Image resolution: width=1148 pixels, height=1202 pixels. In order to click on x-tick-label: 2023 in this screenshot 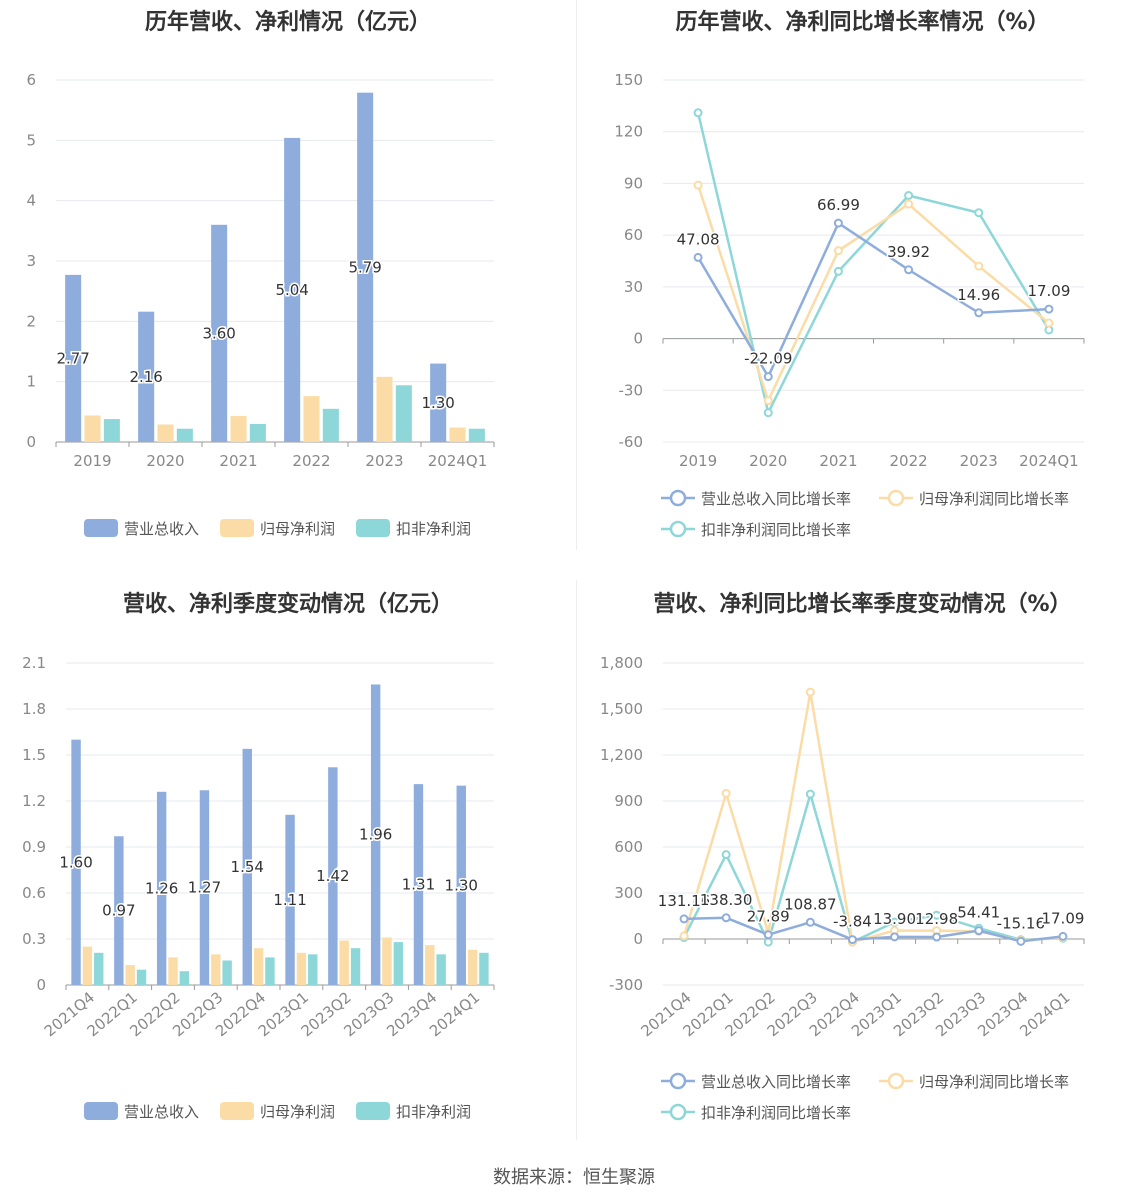, I will do `click(384, 461)`.